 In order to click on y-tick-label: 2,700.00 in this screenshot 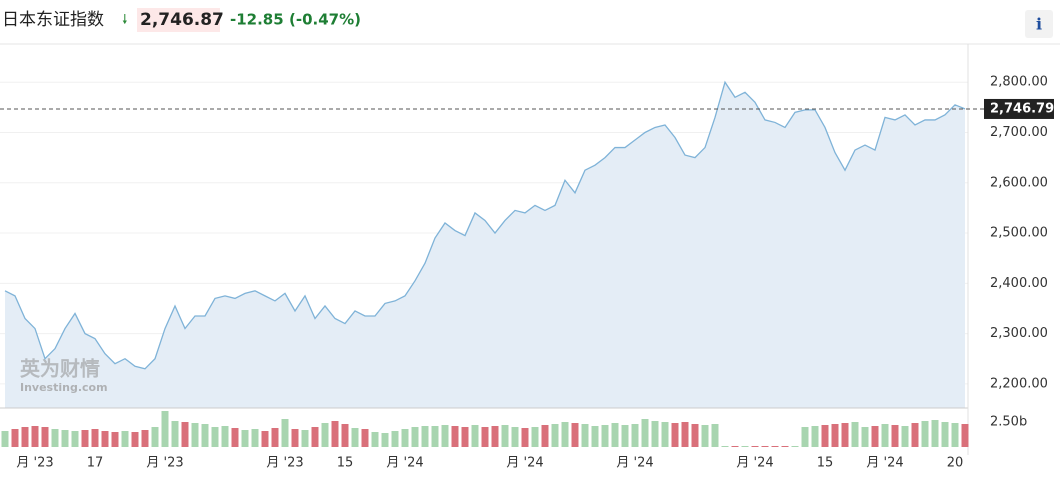, I will do `click(1019, 132)`.